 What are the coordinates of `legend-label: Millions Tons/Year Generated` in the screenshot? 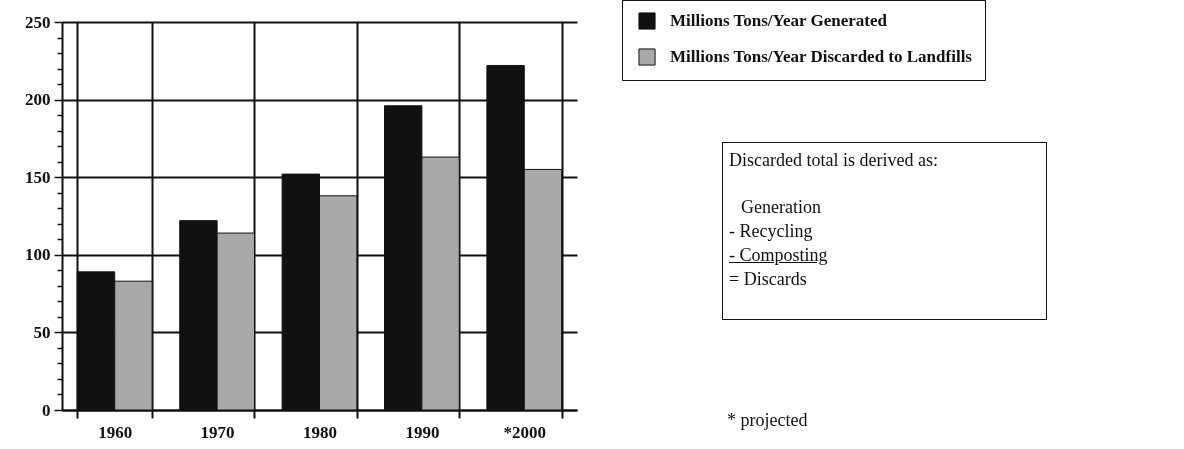 It's located at (779, 20).